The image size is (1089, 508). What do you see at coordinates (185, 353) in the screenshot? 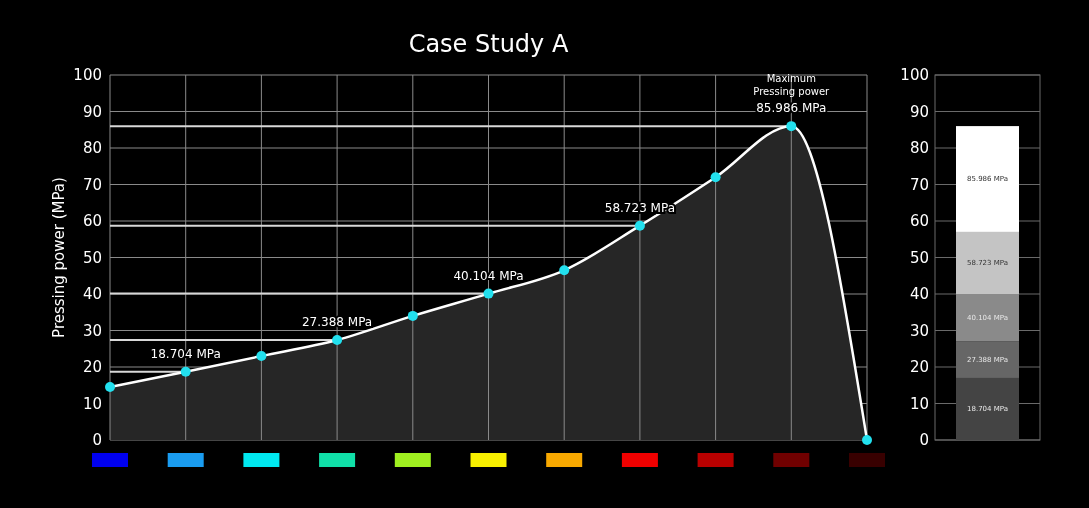
I see `data-label: 18.704 MPa` at bounding box center [185, 353].